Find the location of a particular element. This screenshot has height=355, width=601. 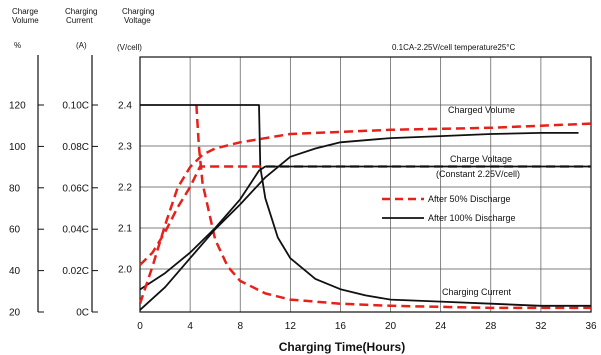

x-ticks: 0 4 8 12 16 20 24 28 32 36 is located at coordinates (367, 326).